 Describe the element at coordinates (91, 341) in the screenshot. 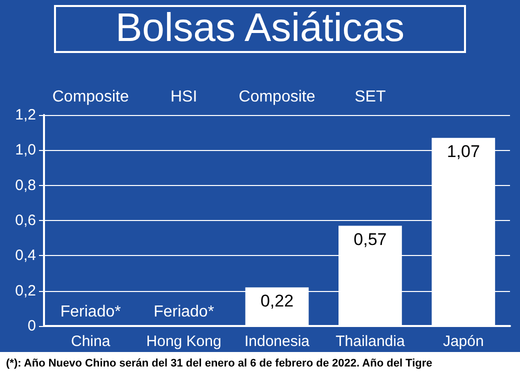

I see `x-tick-label: China` at that location.